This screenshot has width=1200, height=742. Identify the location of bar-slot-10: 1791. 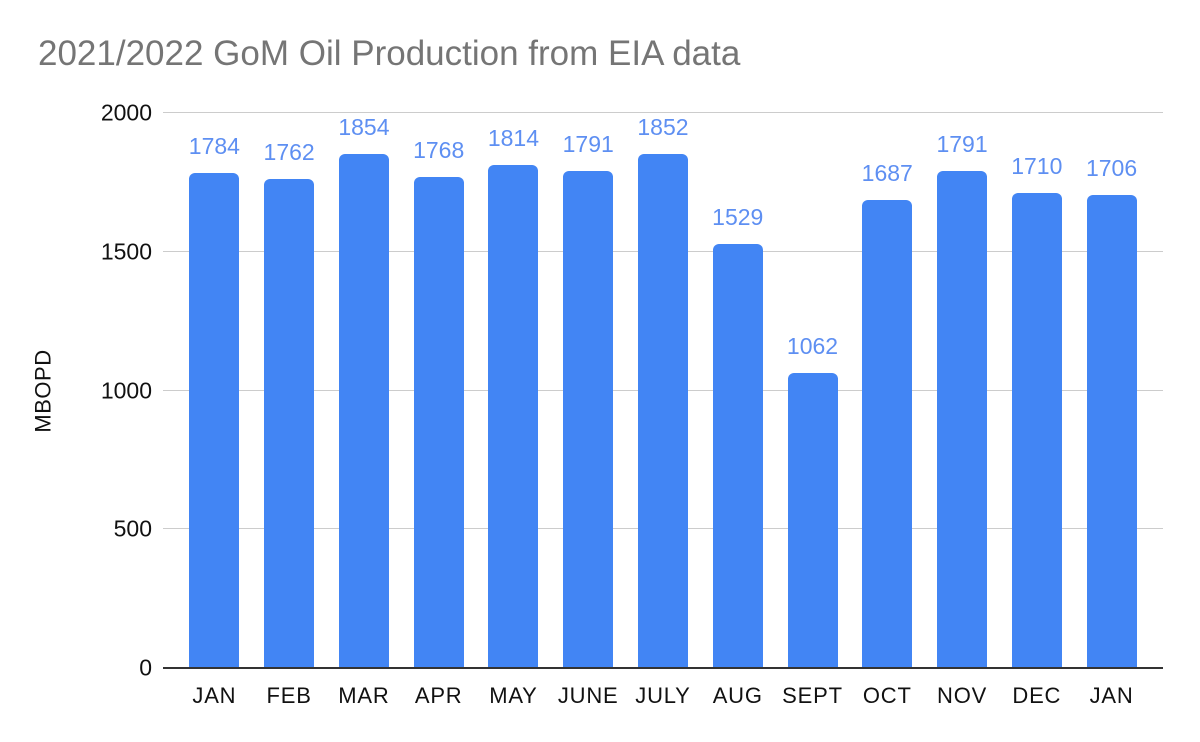
(962, 390).